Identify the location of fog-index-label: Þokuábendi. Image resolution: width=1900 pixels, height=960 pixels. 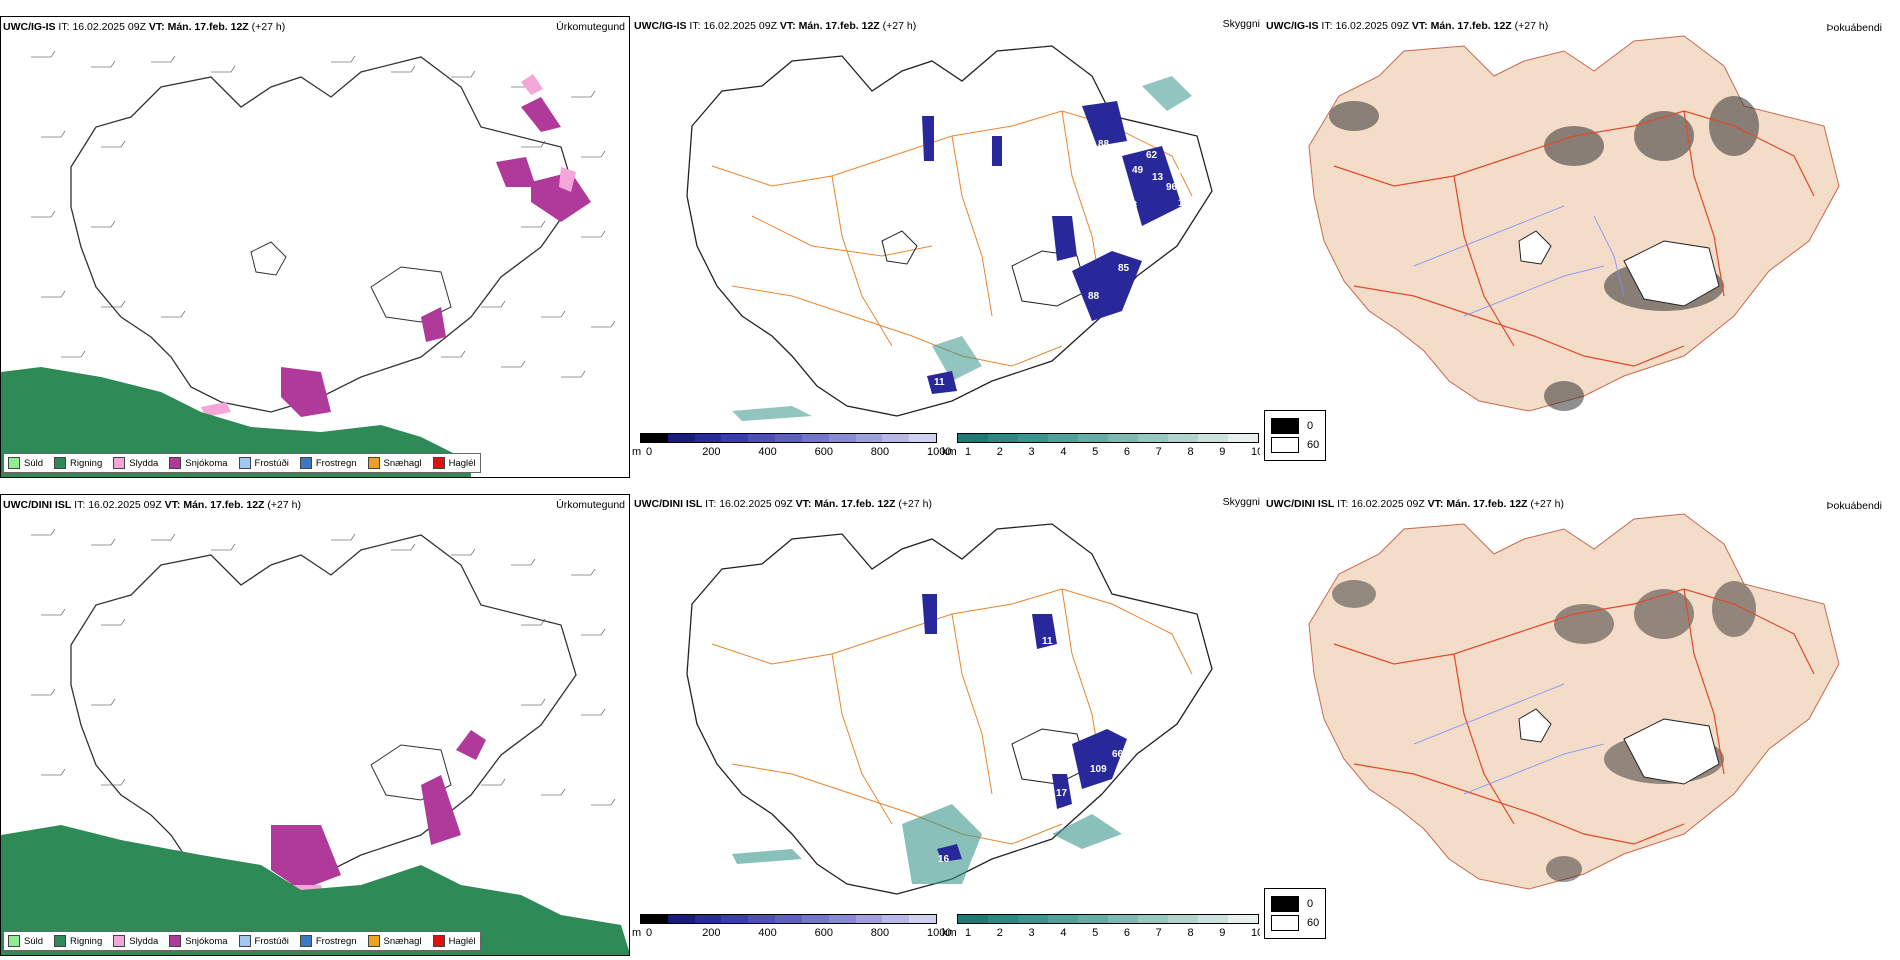
(1854, 506).